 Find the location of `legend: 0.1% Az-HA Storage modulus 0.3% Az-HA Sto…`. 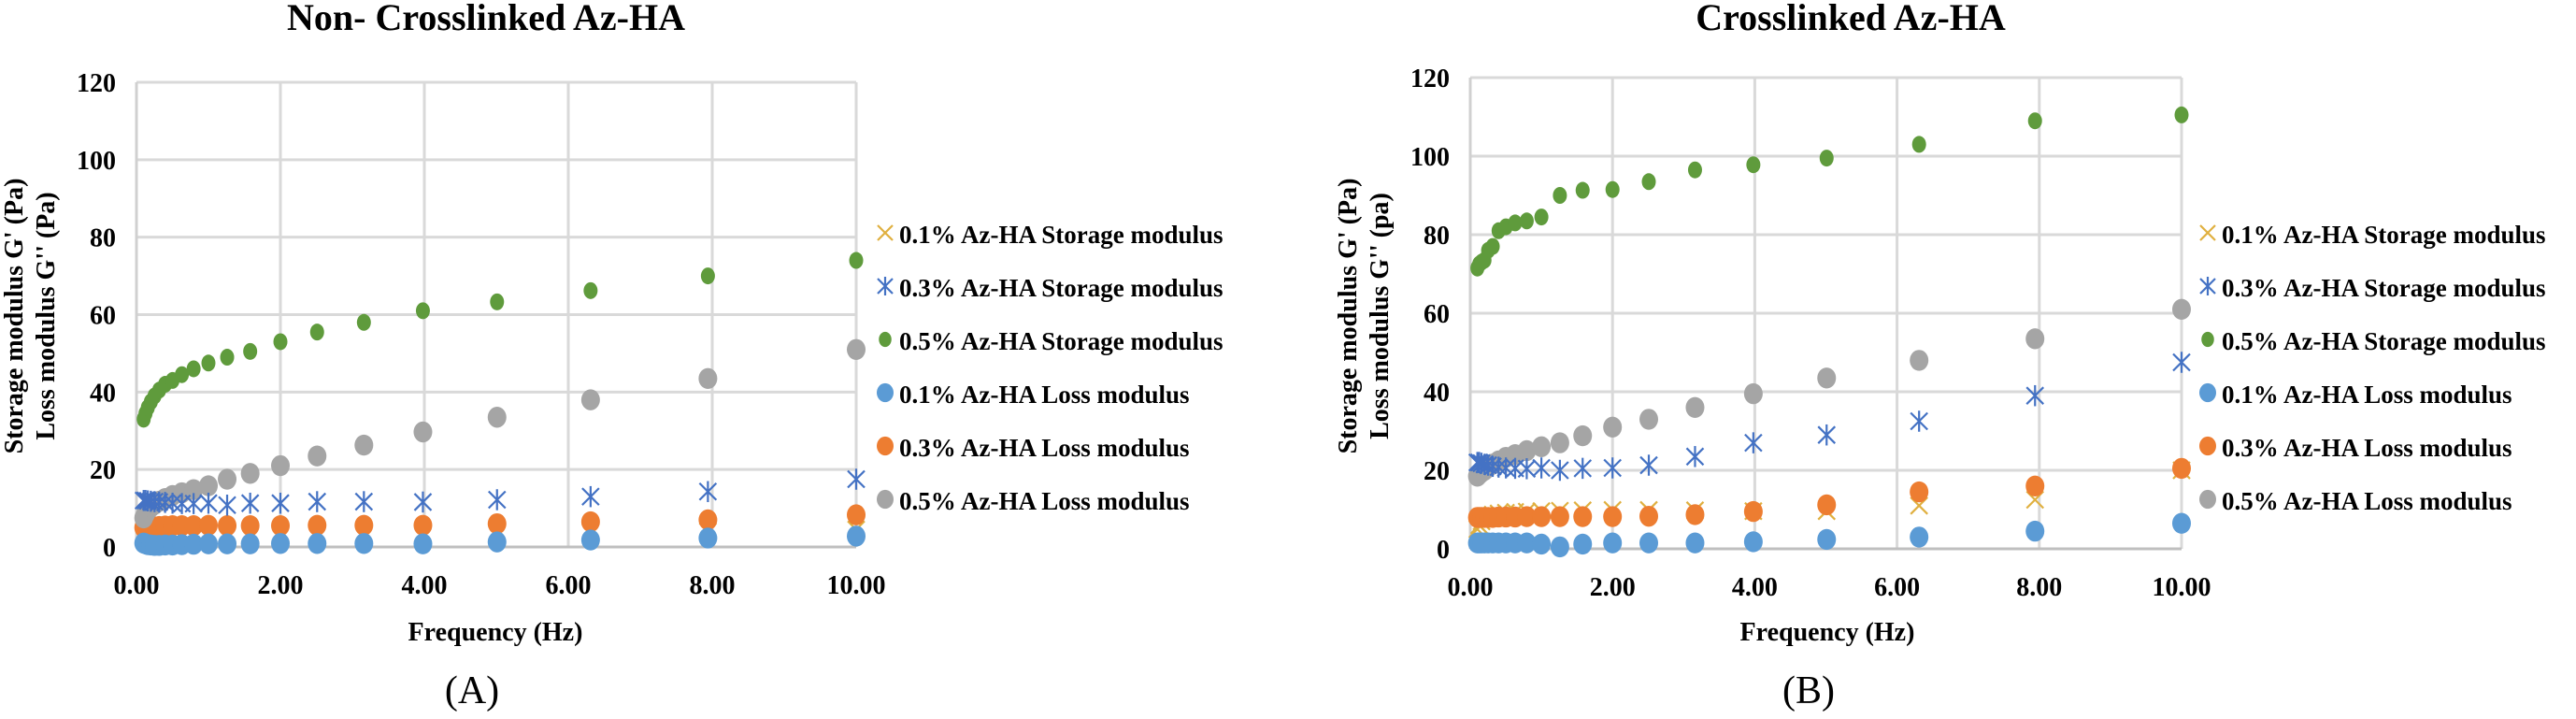

legend: 0.1% Az-HA Storage modulus 0.3% Az-HA Sto… is located at coordinates (2372, 368).